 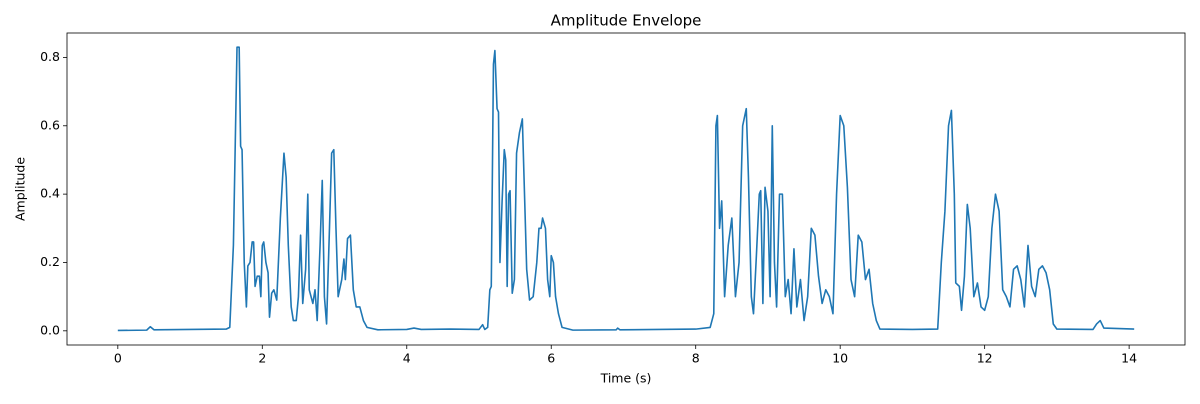 I want to click on x-tick-label: 4, so click(x=407, y=358).